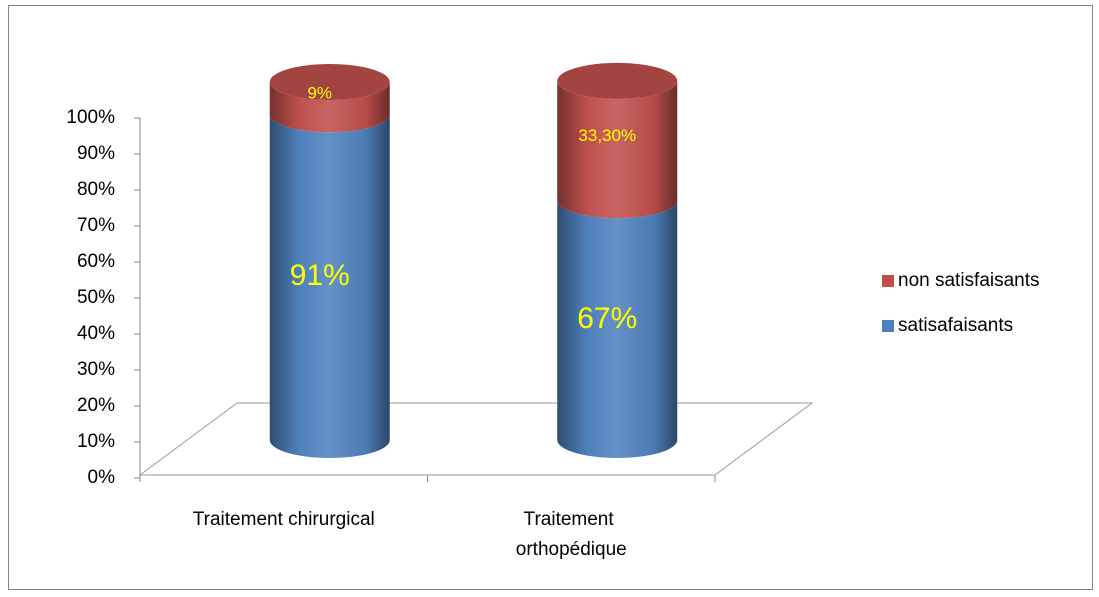 The image size is (1099, 597). Describe the element at coordinates (96, 225) in the screenshot. I see `y-tick-label: 70%` at that location.